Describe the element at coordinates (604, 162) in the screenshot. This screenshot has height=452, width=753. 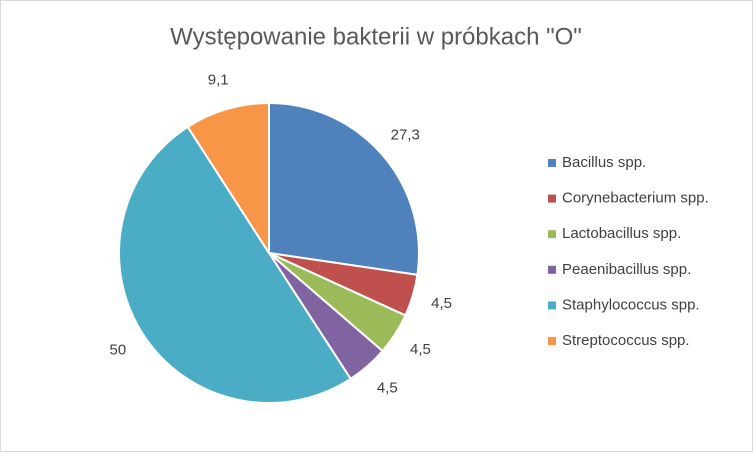
I see `legend-label: Bacillus spp.` at that location.